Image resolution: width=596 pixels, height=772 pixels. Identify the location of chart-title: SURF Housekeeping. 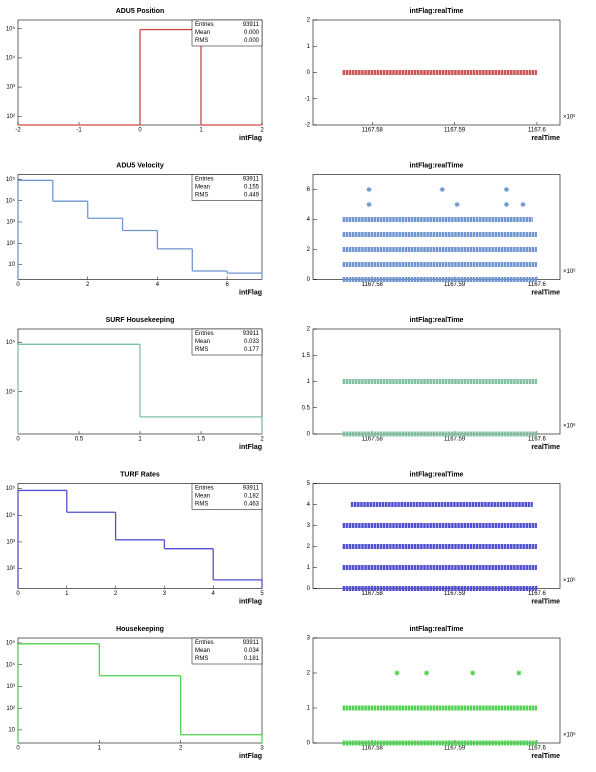
(140, 320).